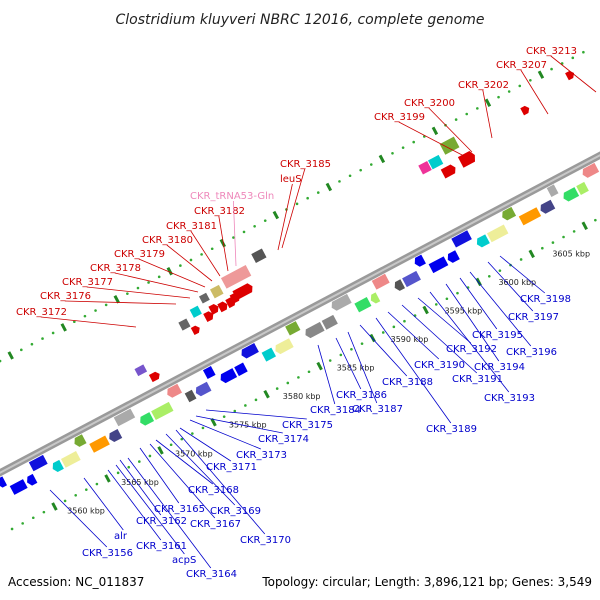 The width and height of the screenshot is (600, 600). I want to click on accession-text: Accession: NC_011837, so click(76, 582).